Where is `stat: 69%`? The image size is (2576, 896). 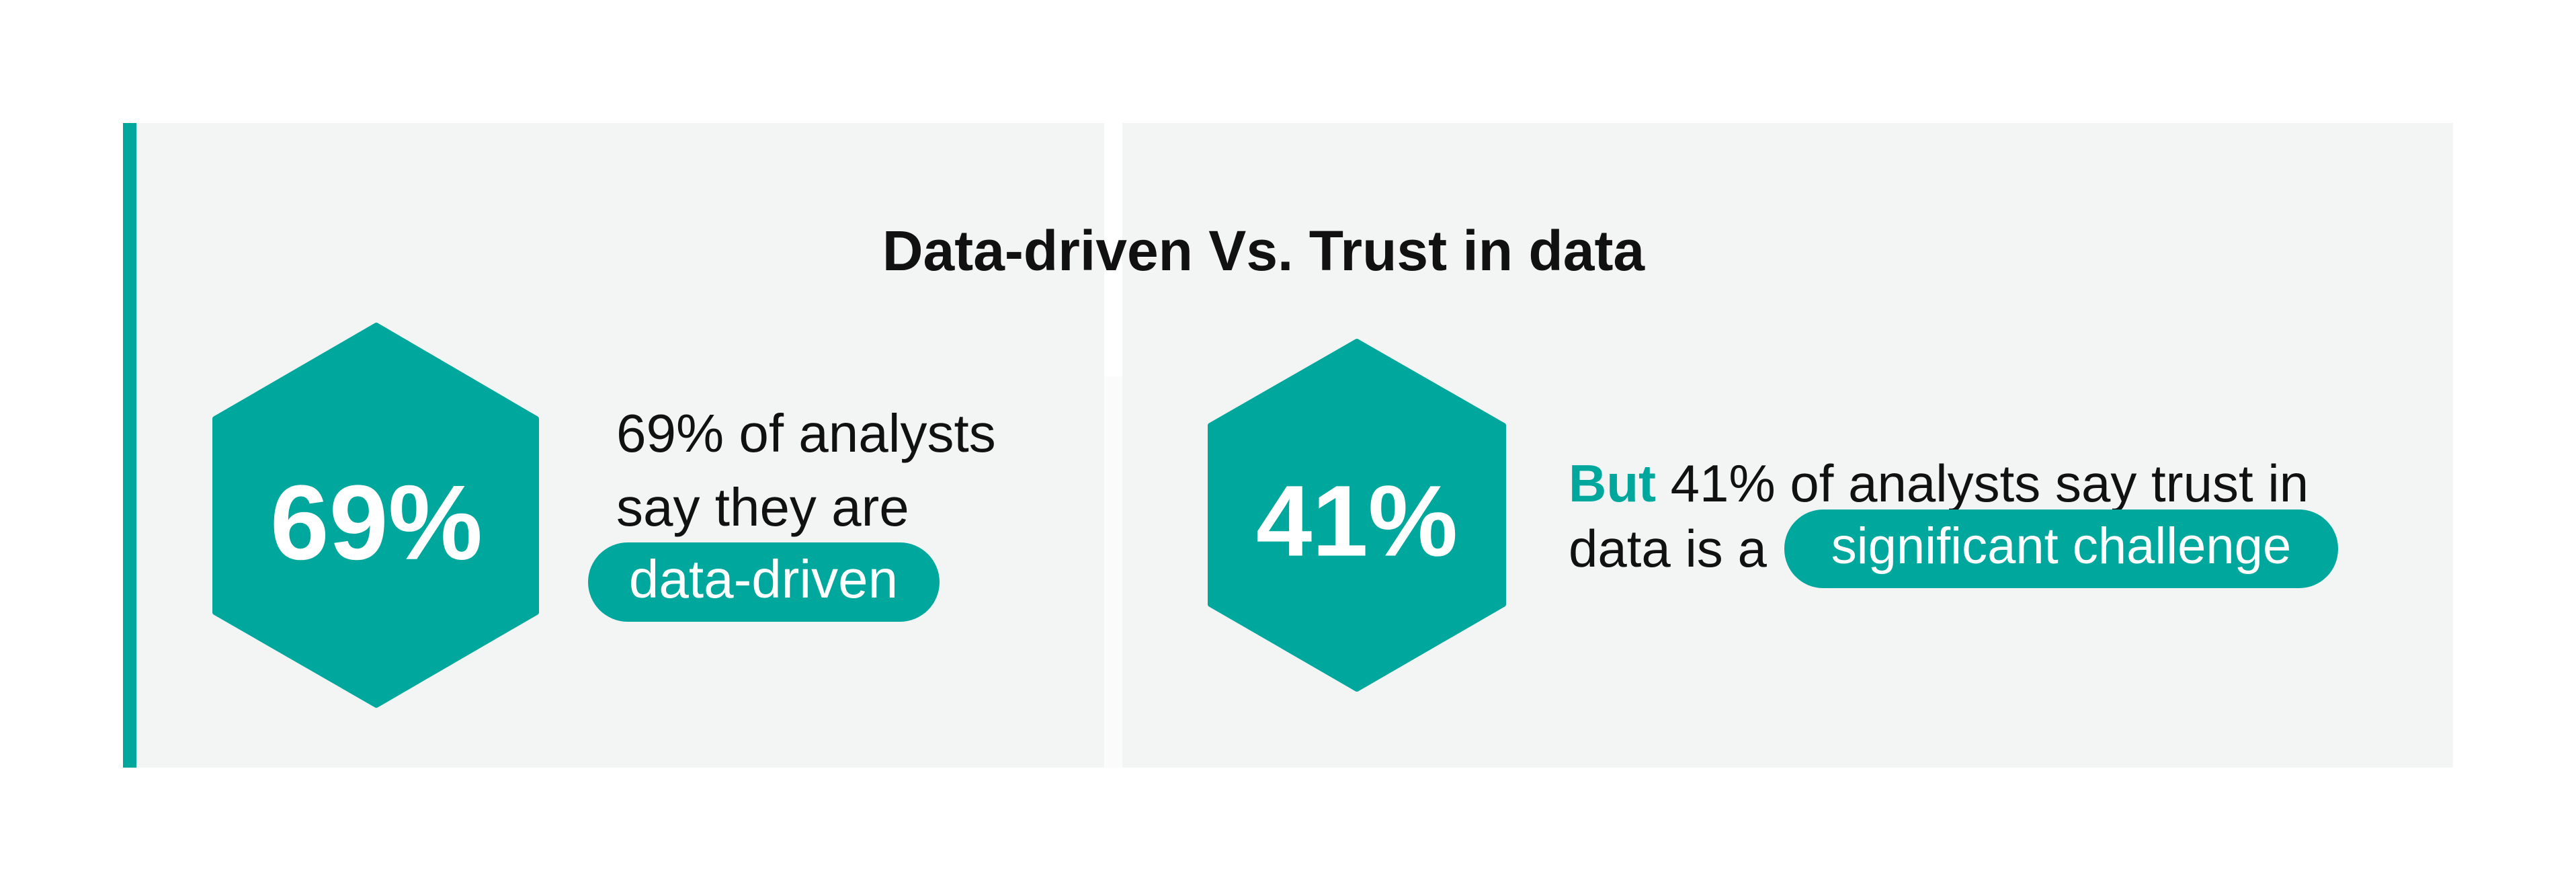 stat: 69% is located at coordinates (377, 523).